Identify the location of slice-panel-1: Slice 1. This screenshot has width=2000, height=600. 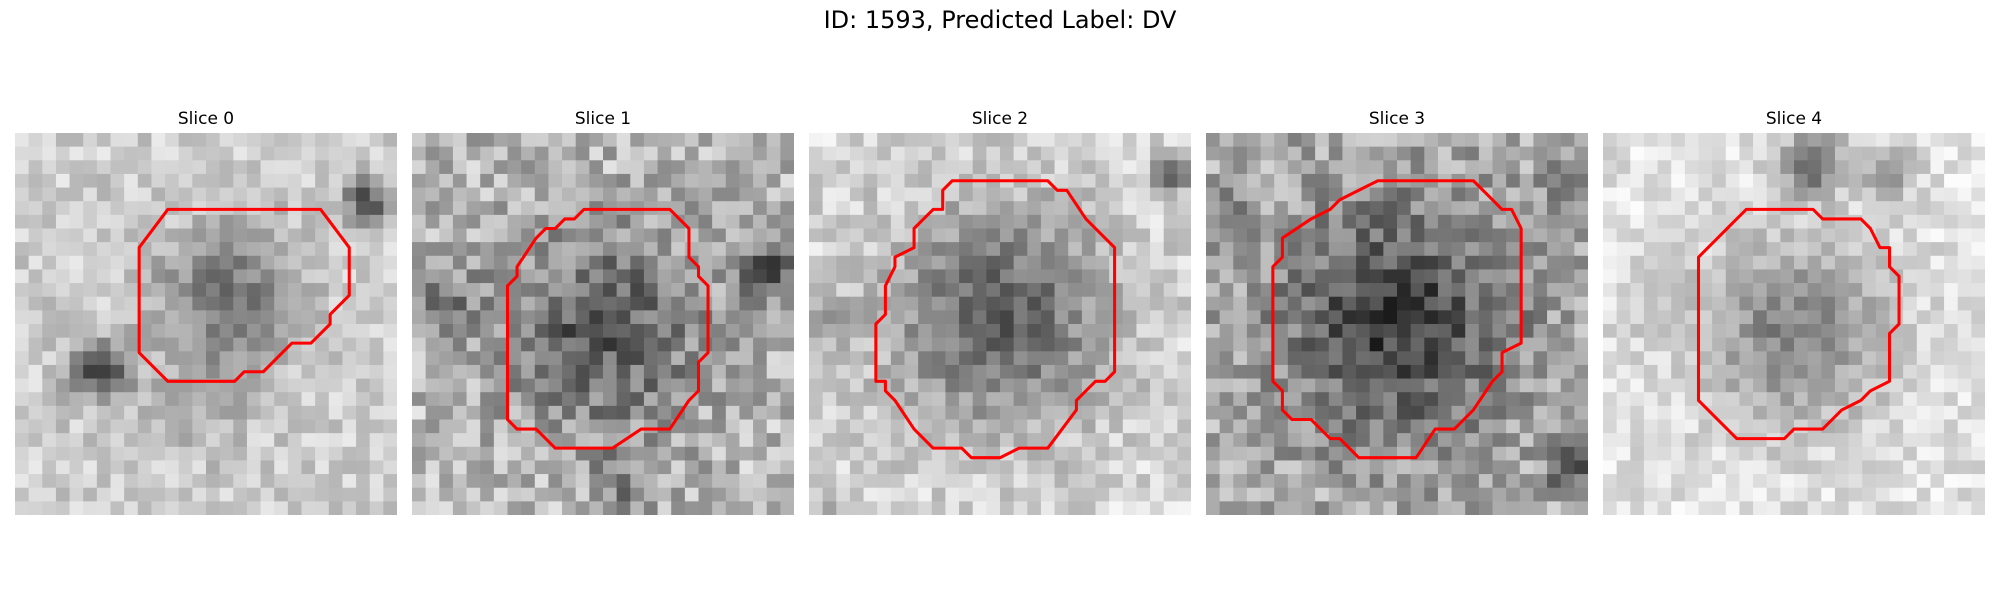
(603, 311).